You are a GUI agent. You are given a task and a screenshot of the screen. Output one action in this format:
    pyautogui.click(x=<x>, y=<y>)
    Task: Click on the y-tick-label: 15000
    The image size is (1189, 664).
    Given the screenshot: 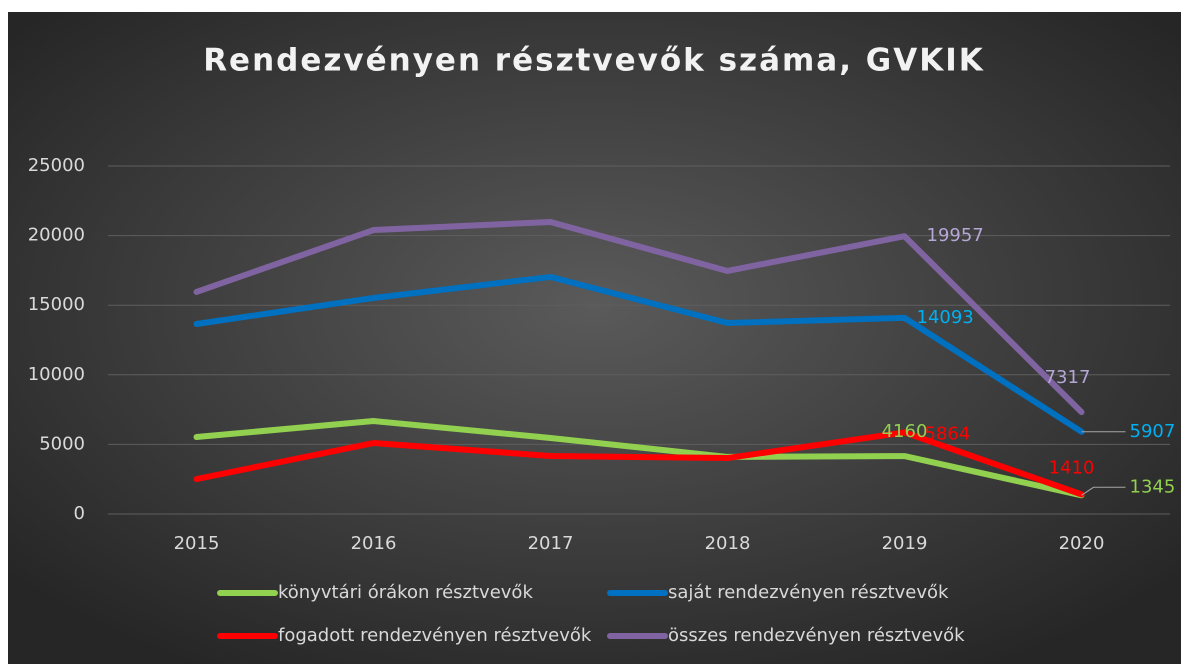 What is the action you would take?
    pyautogui.click(x=56, y=304)
    